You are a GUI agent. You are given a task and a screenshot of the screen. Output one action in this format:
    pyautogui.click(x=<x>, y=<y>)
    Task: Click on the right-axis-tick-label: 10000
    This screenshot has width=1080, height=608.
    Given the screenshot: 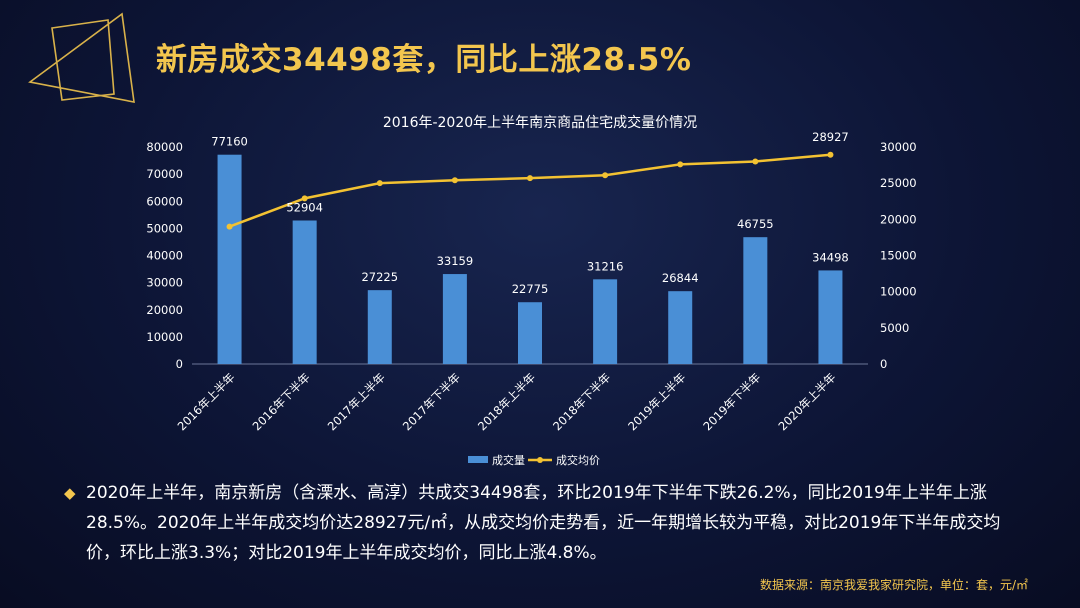 What is the action you would take?
    pyautogui.click(x=898, y=292)
    